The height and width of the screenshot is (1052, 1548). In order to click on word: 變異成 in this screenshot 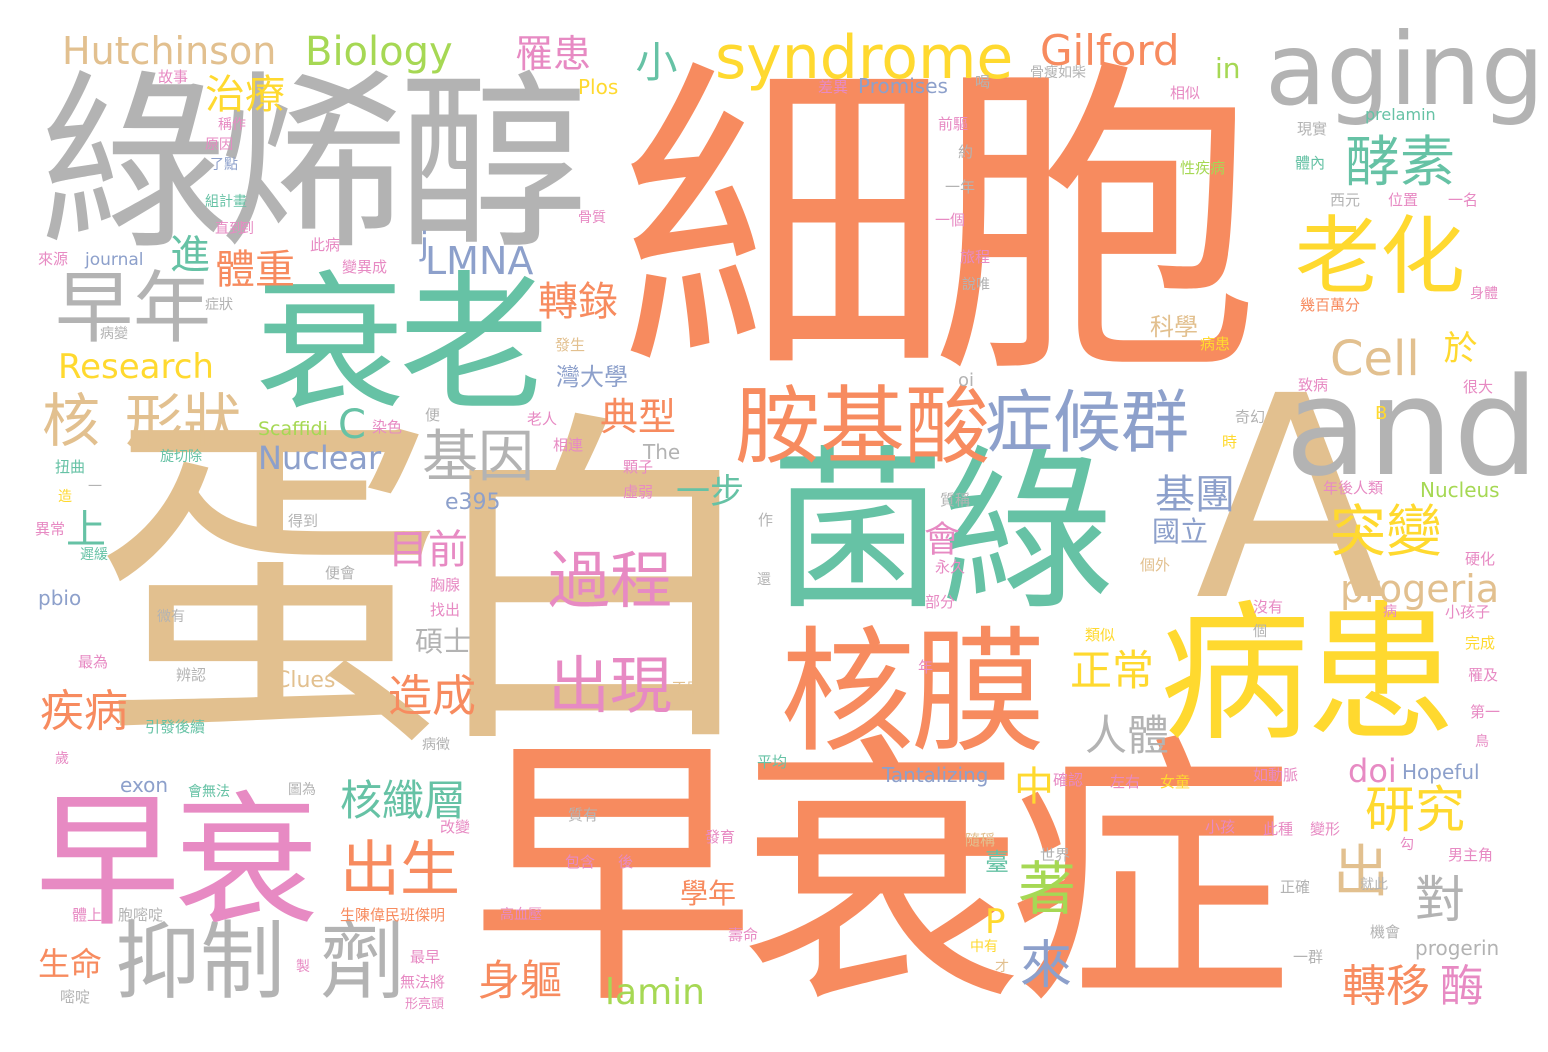, I will do `click(365, 267)`.